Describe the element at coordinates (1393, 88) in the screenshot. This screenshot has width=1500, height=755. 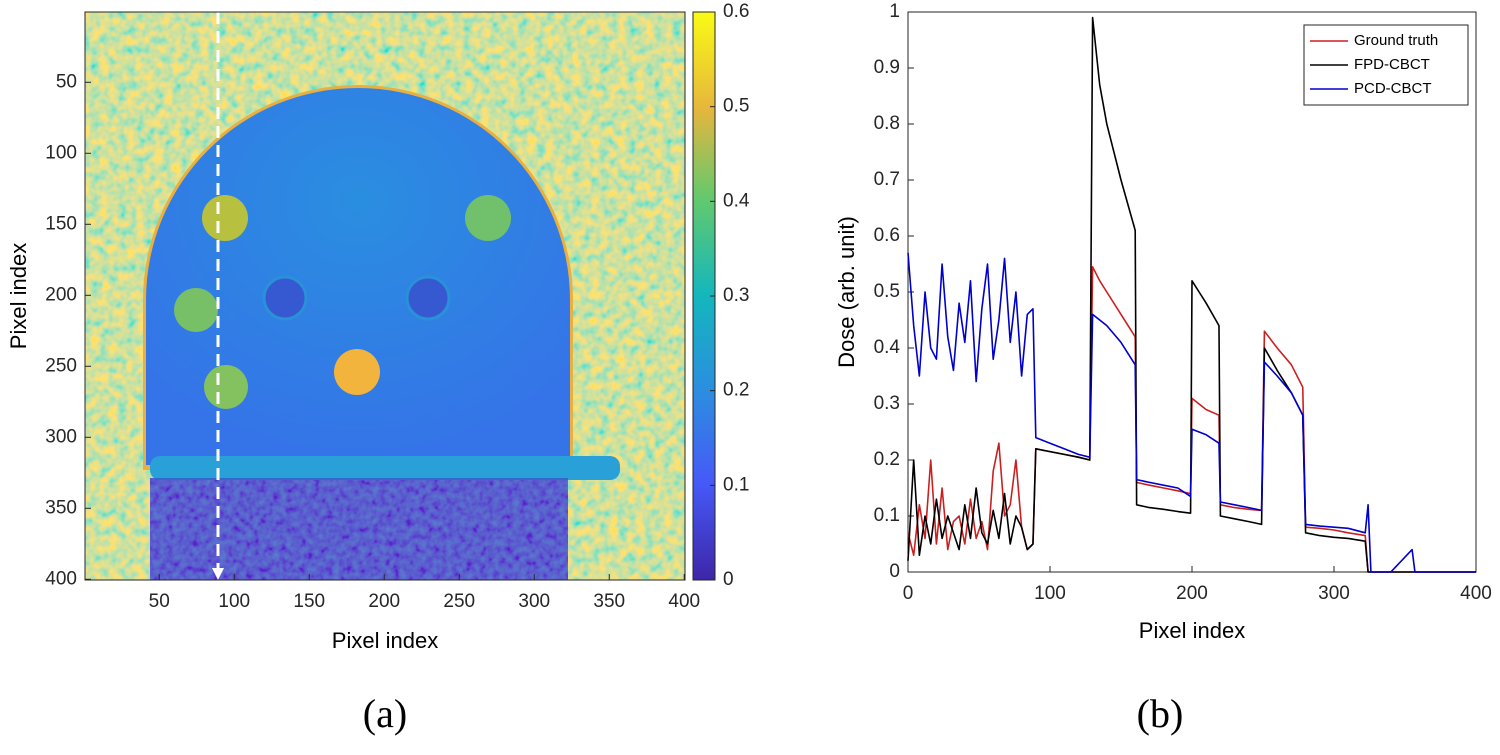
I see `legend-label: PCD-CBCT` at that location.